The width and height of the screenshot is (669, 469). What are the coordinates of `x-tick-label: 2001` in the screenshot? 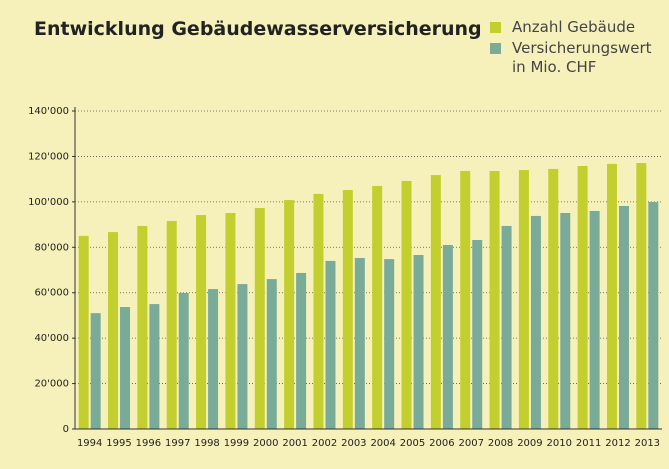 It's located at (294, 443).